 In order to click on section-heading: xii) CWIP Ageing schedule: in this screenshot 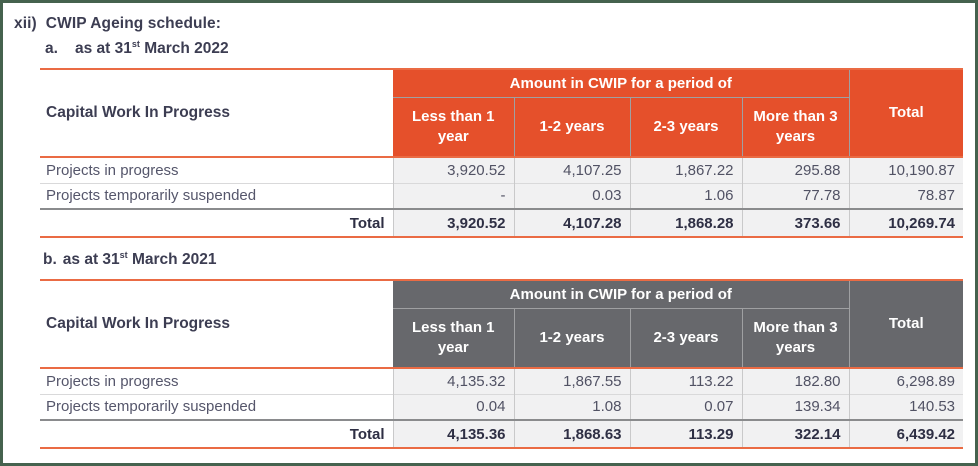, I will do `click(494, 24)`.